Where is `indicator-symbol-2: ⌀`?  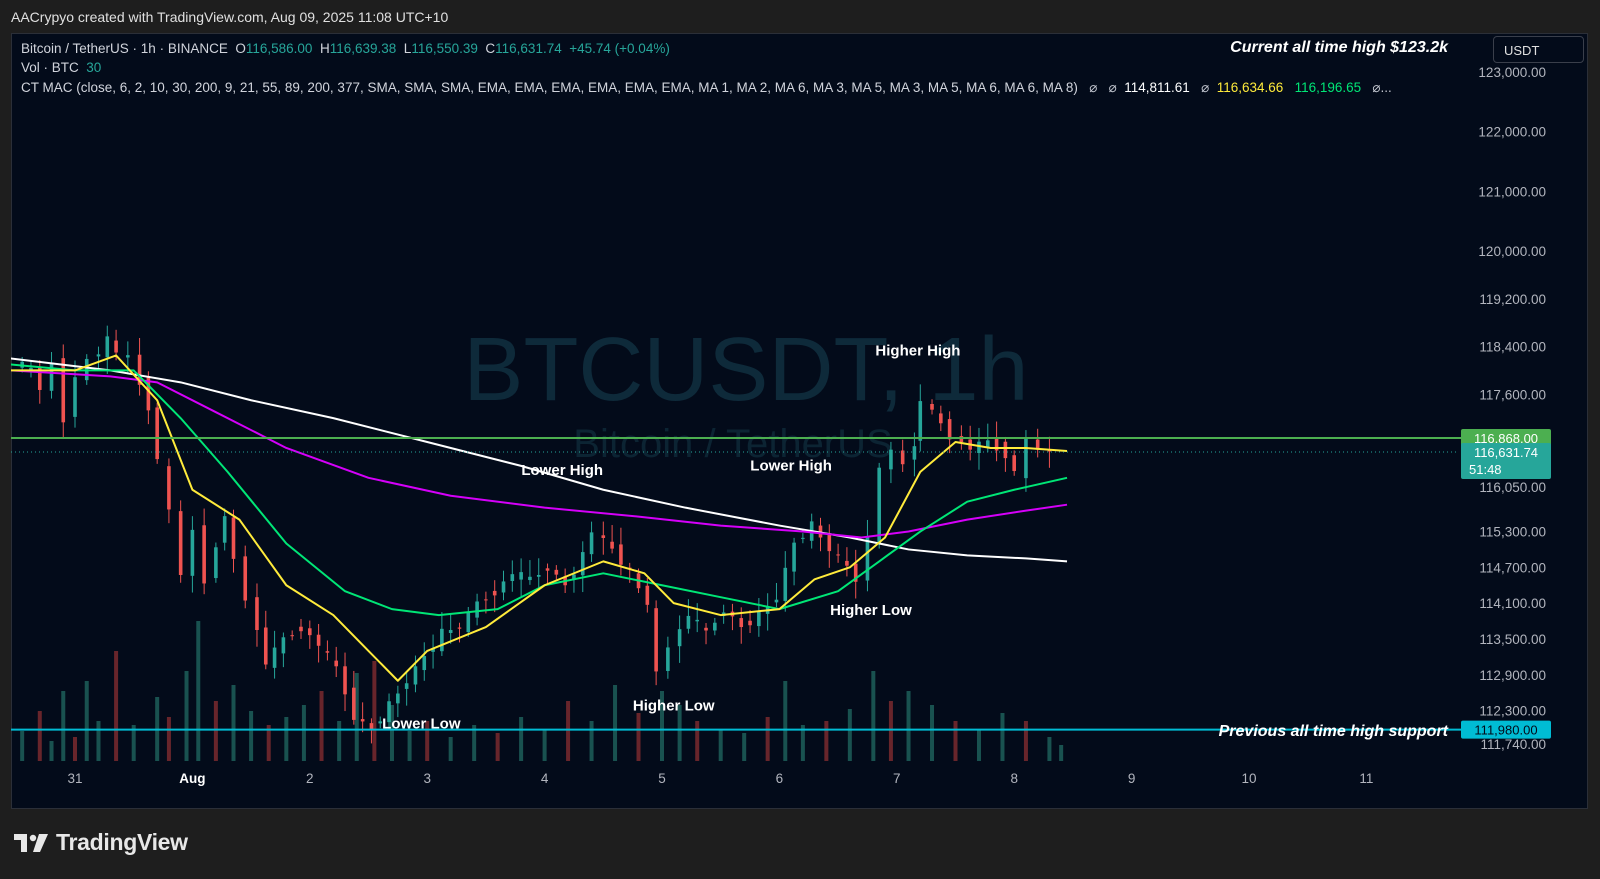
indicator-symbol-2: ⌀ is located at coordinates (1112, 87).